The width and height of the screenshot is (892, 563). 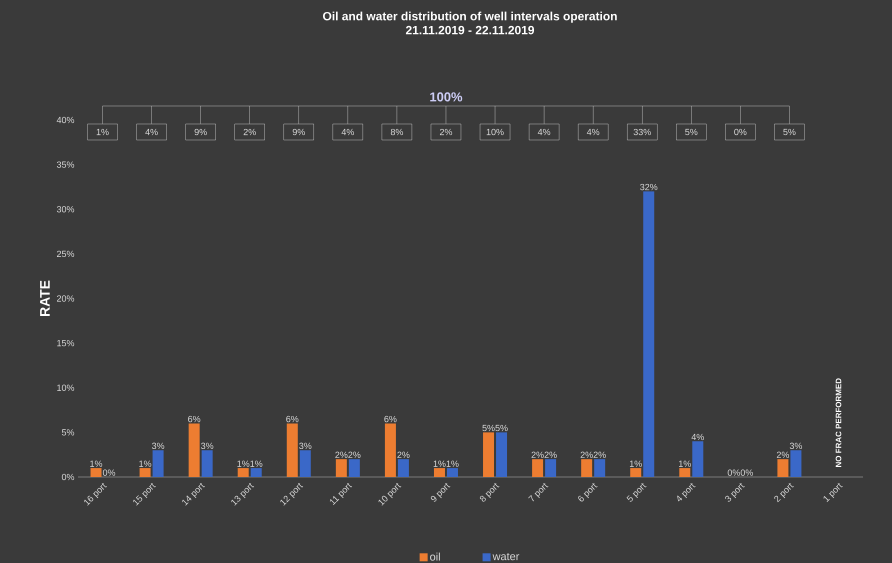 What do you see at coordinates (65, 298) in the screenshot?
I see `y-tick-label: 20%` at bounding box center [65, 298].